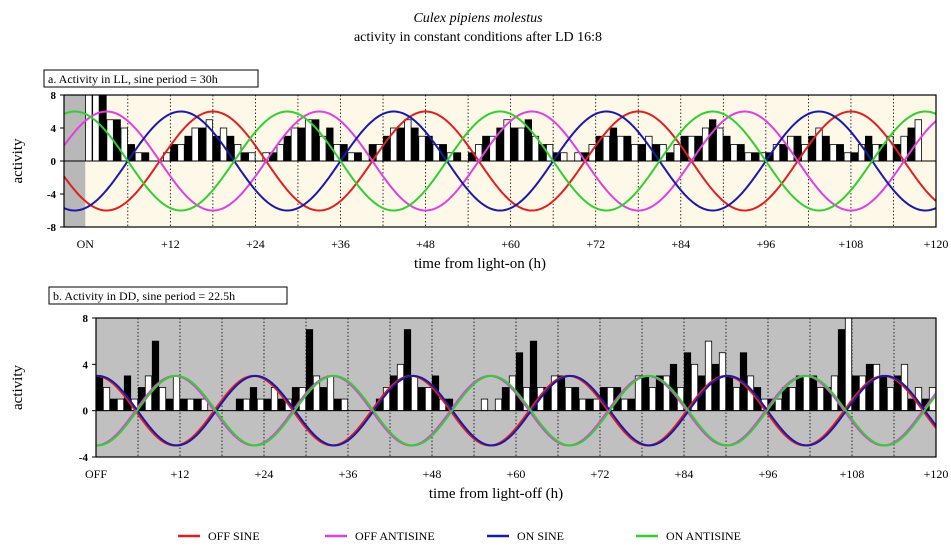 The image size is (951, 555). Describe the element at coordinates (525, 536) in the screenshot. I see `legend-item: ON SINE` at that location.